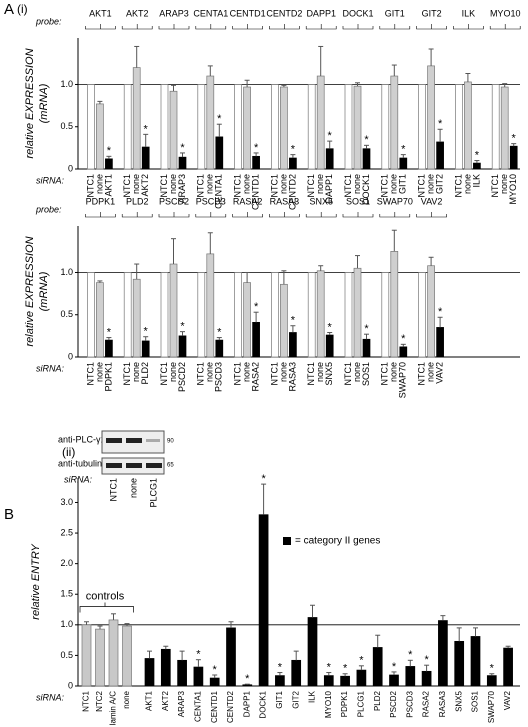 The width and height of the screenshot is (528, 727). I want to click on lane-label: none, so click(133, 488).